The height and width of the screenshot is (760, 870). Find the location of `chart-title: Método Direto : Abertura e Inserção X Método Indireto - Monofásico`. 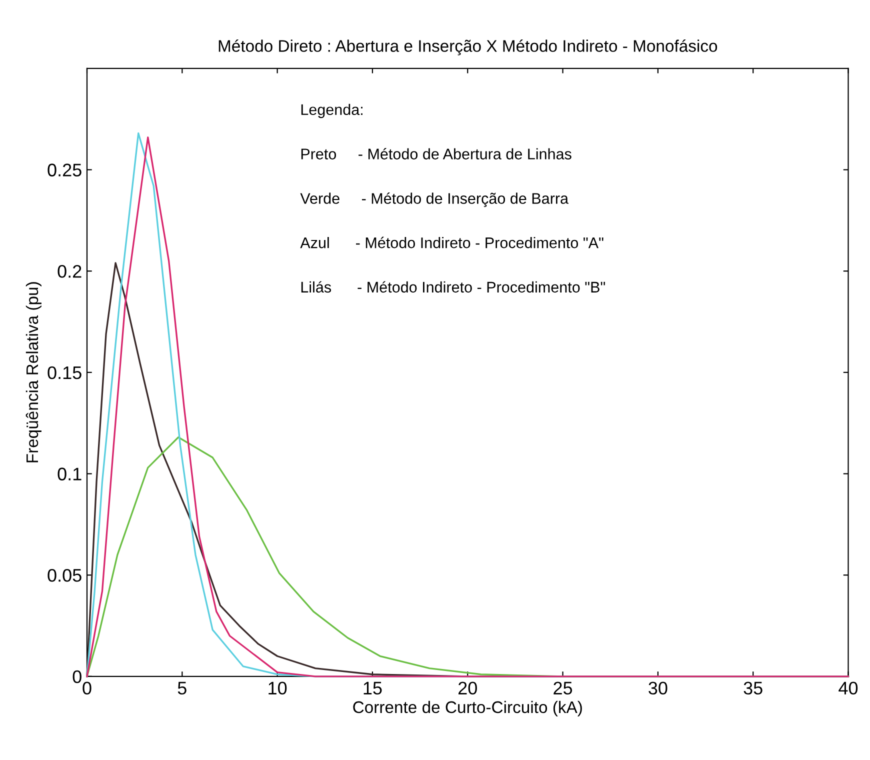

chart-title: Método Direto : Abertura e Inserção X Método Indireto - Monofásico is located at coordinates (468, 47).